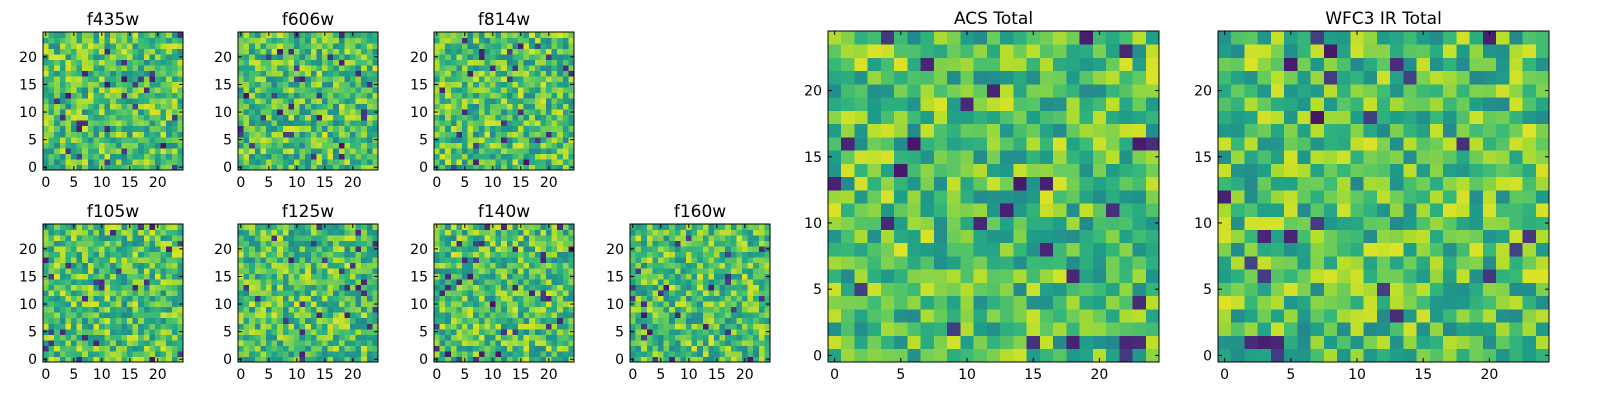  What do you see at coordinates (32, 141) in the screenshot?
I see `y-tick-label: 5` at bounding box center [32, 141].